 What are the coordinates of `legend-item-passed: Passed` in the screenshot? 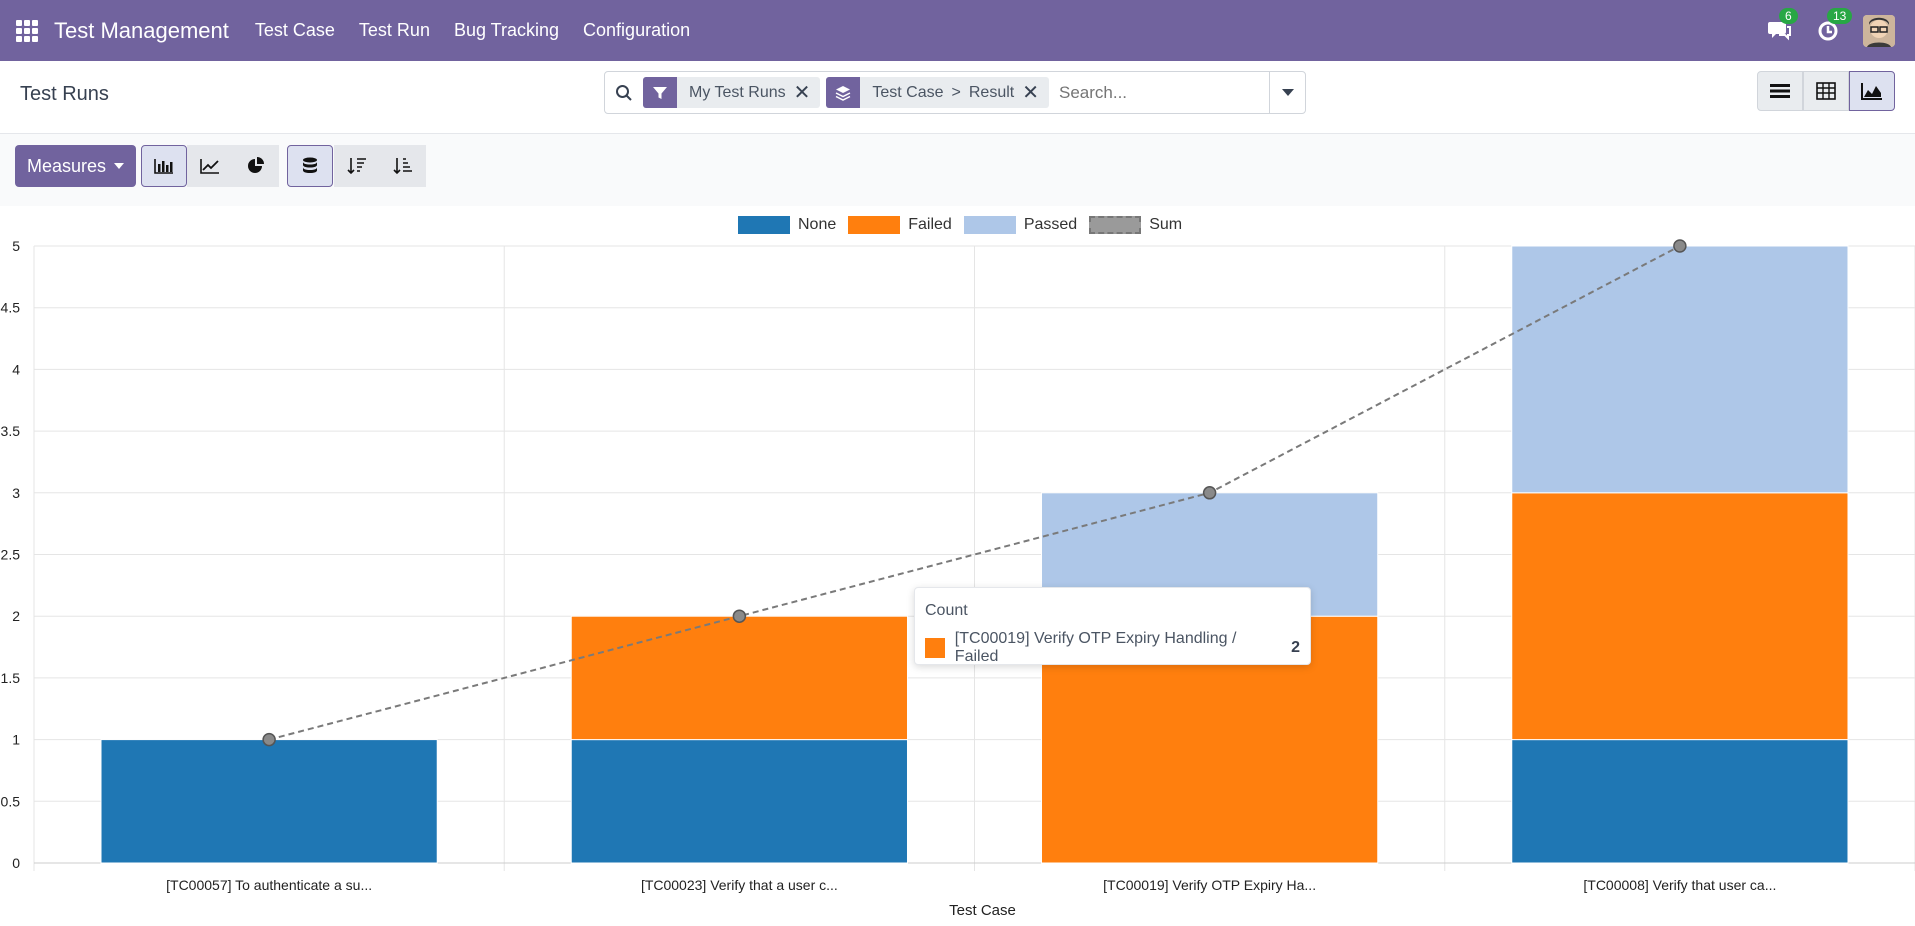 It's located at (1020, 225).